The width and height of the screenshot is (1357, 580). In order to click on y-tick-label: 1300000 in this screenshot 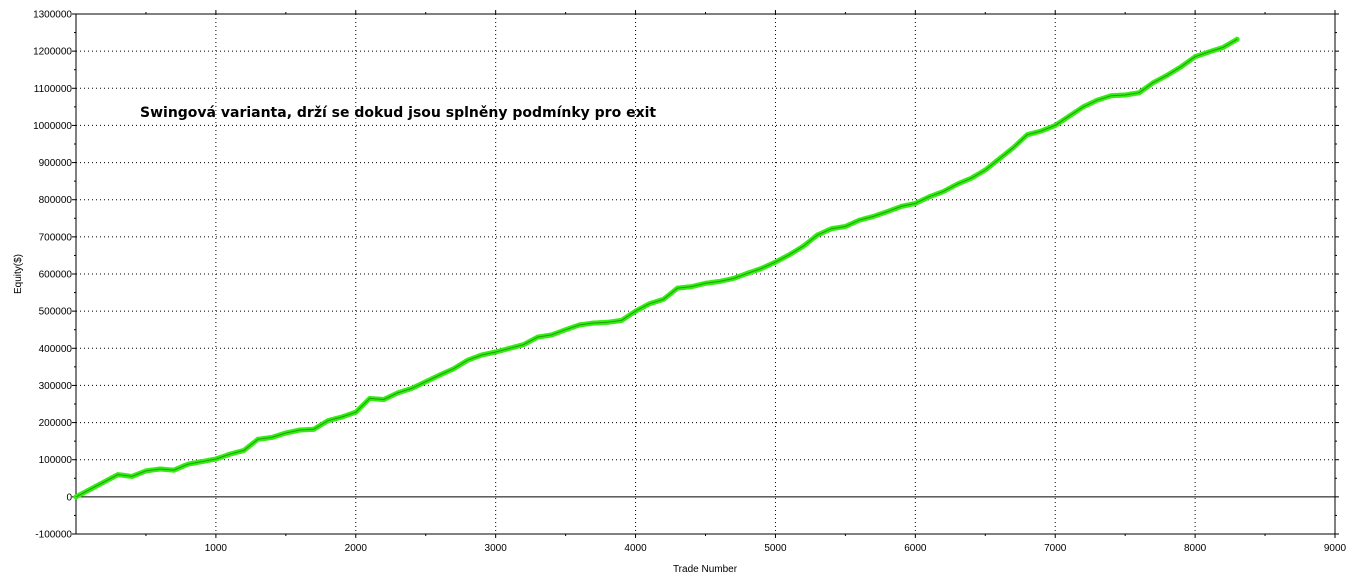, I will do `click(52, 15)`.